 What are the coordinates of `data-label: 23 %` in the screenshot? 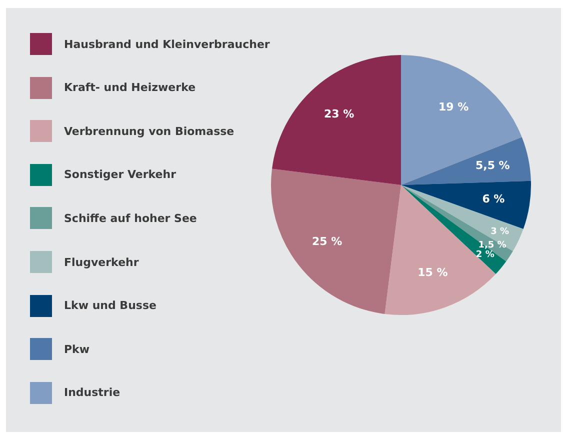 It's located at (339, 114).